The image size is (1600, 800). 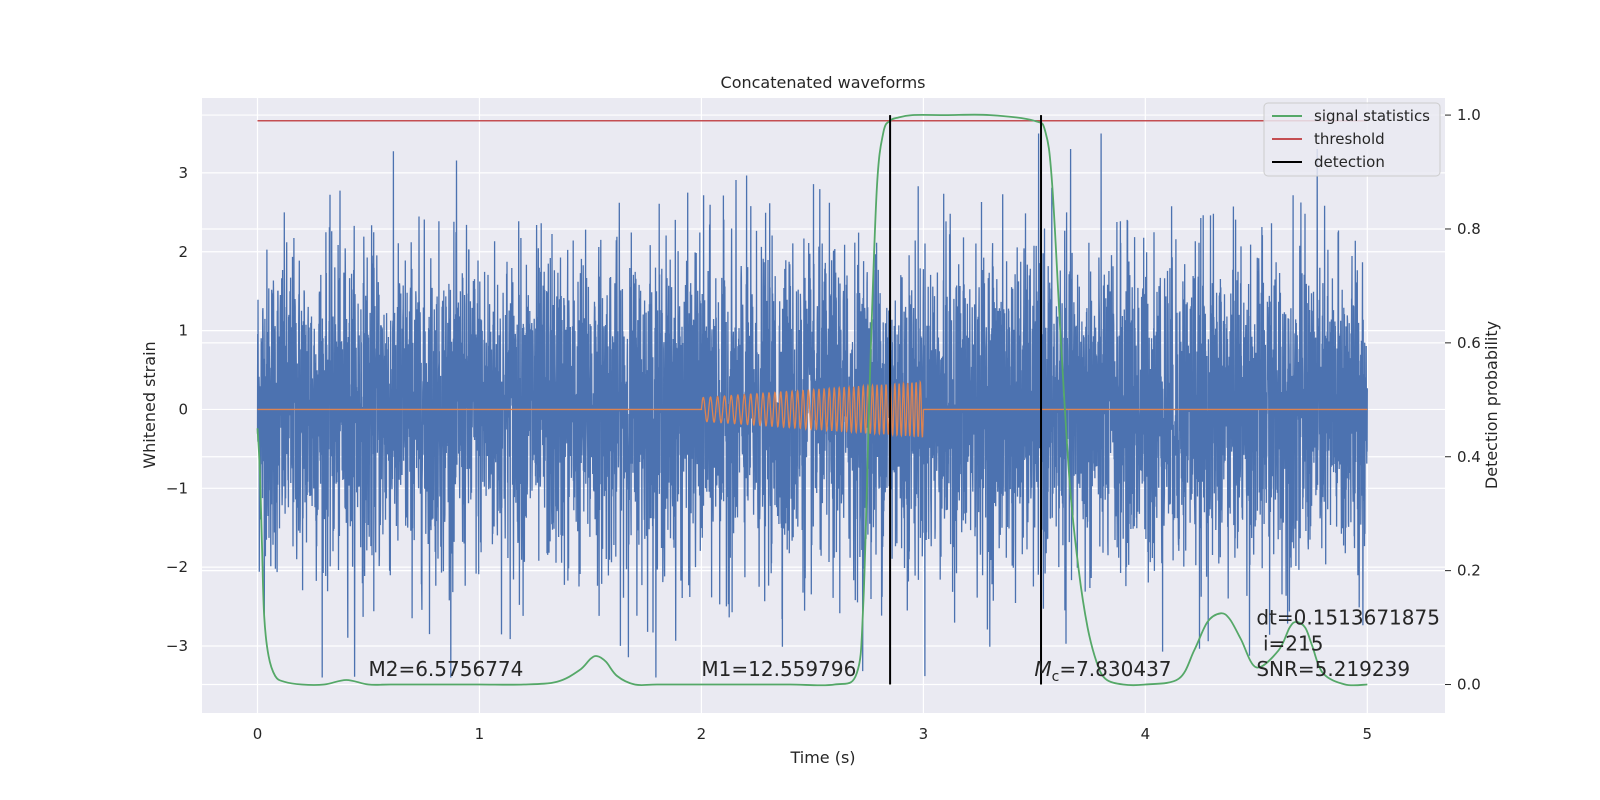 I want to click on detection-lines, so click(x=966, y=400).